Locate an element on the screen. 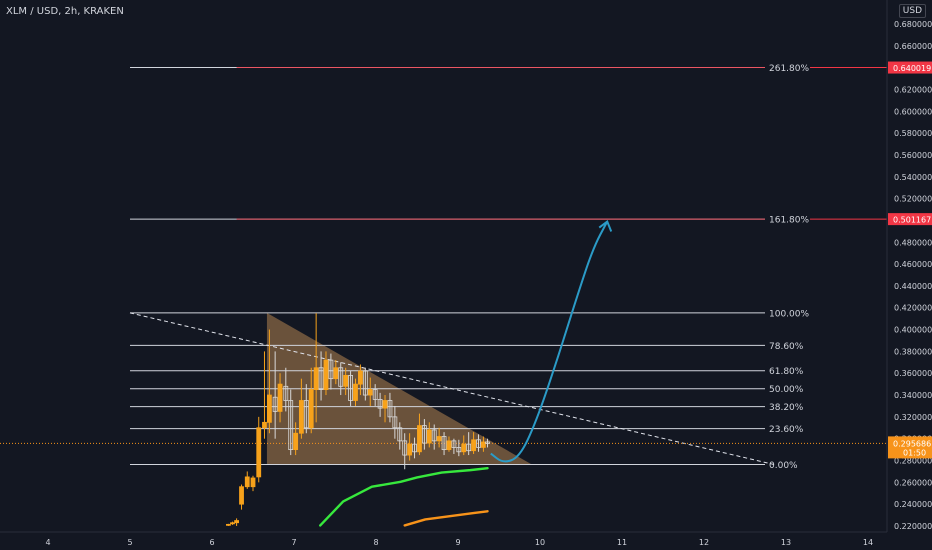  projection-arrow is located at coordinates (549, 342).